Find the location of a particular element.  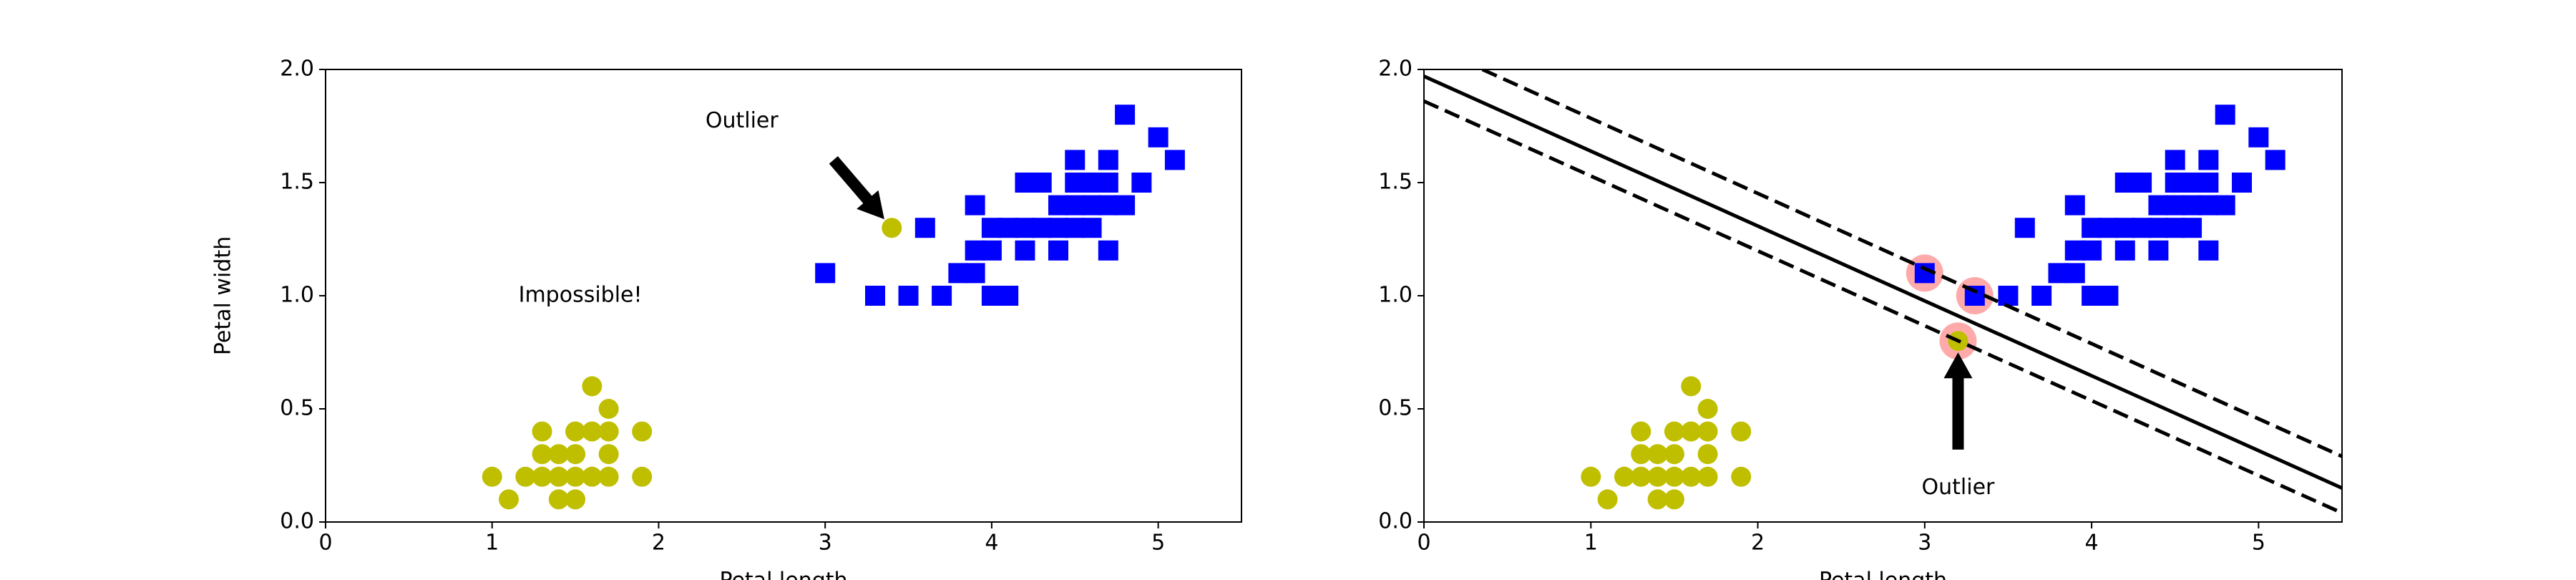

x-tick-label: 4 is located at coordinates (2092, 543).